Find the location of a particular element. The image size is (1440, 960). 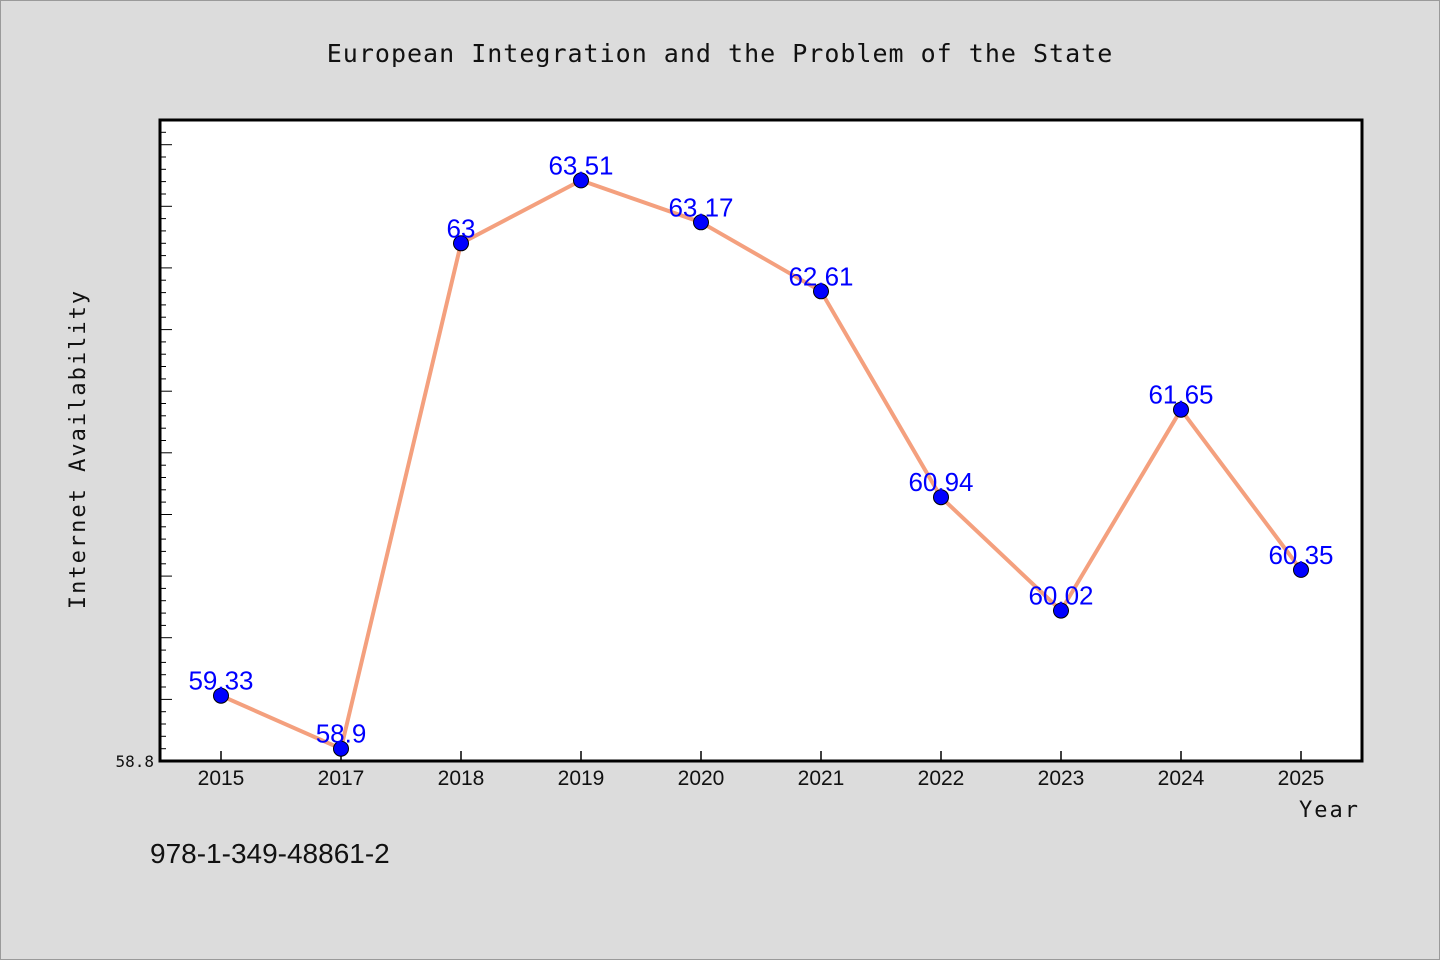

data-label: 62.61 is located at coordinates (820, 276).